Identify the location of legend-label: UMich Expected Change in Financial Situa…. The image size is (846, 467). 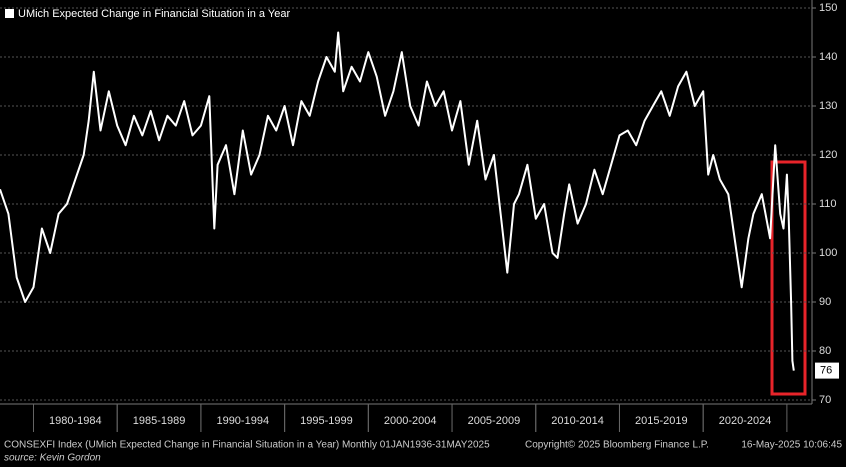
(154, 14).